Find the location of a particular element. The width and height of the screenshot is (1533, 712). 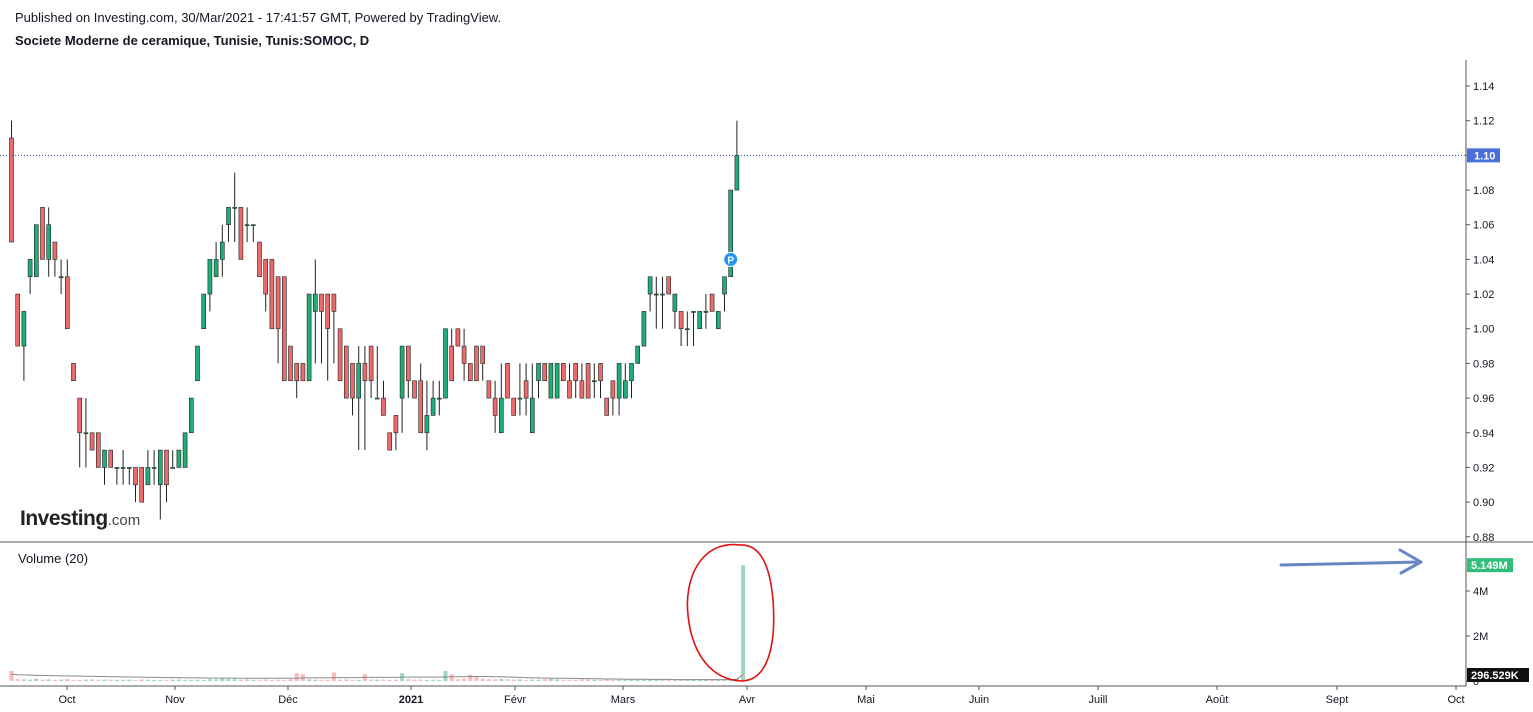

time-tick-label: Févr is located at coordinates (515, 700).